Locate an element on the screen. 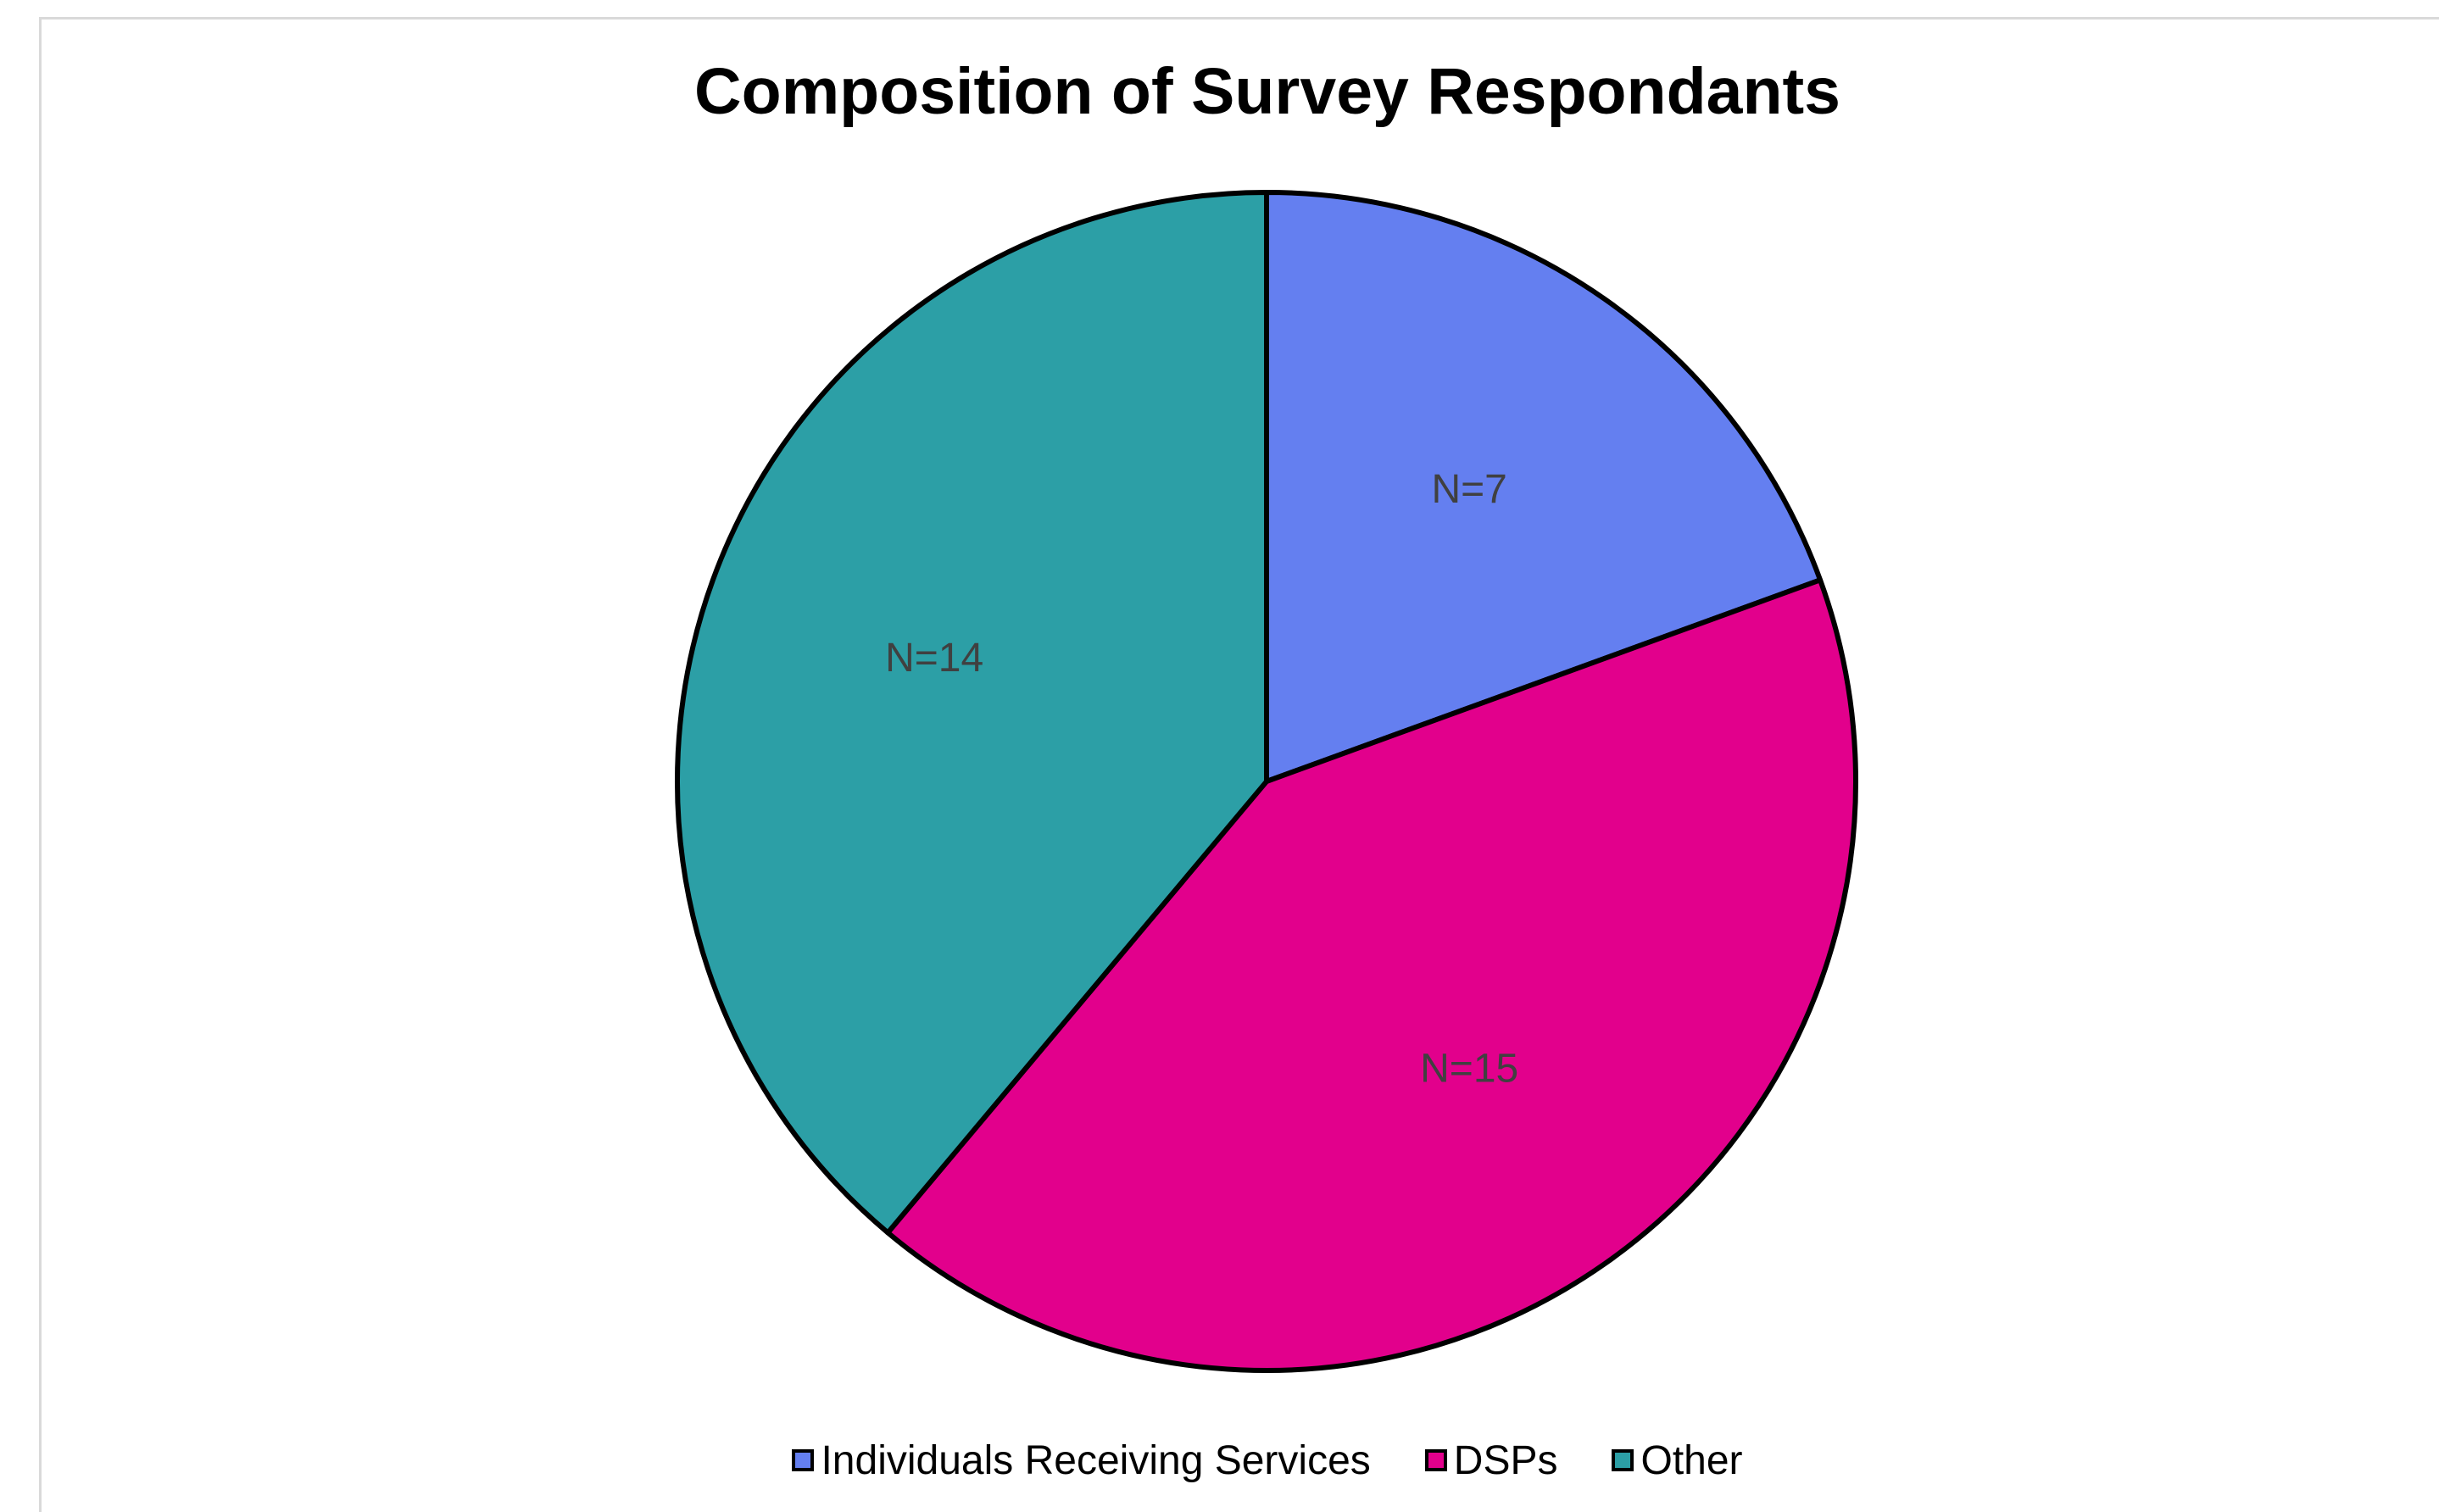 Image resolution: width=2439 pixels, height=1512 pixels. legend-item-other: Other is located at coordinates (1677, 1461).